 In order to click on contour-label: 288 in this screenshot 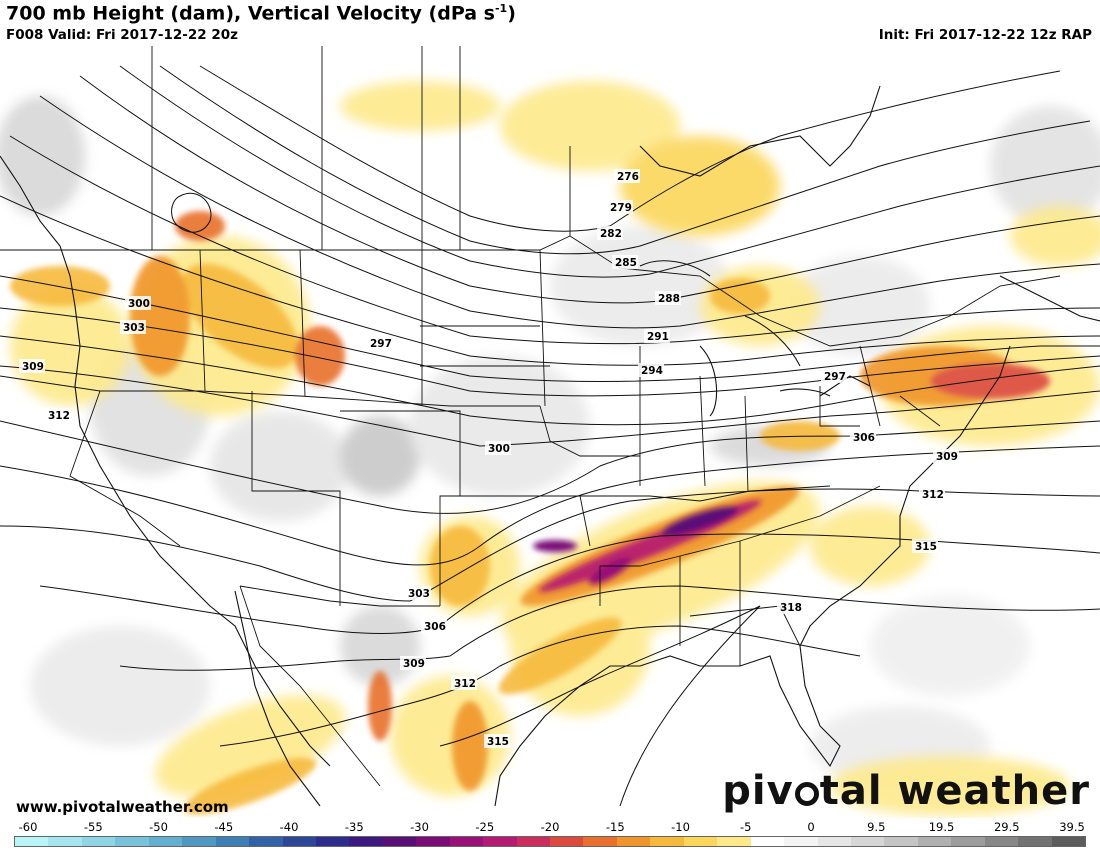, I will do `click(669, 299)`.